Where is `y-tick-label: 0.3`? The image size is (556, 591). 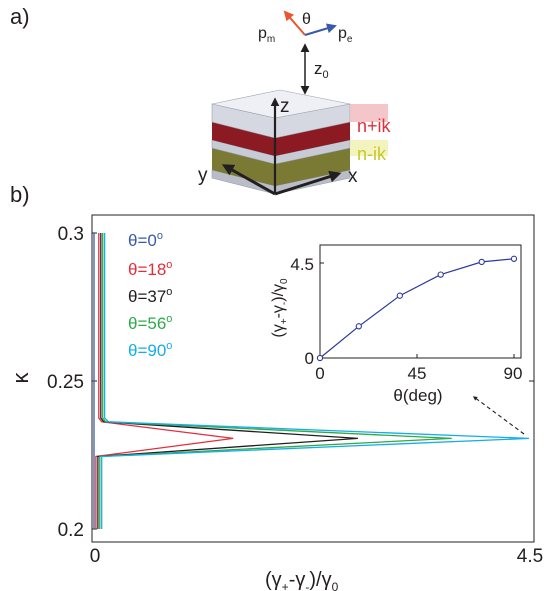
y-tick-label: 0.3 is located at coordinates (71, 234).